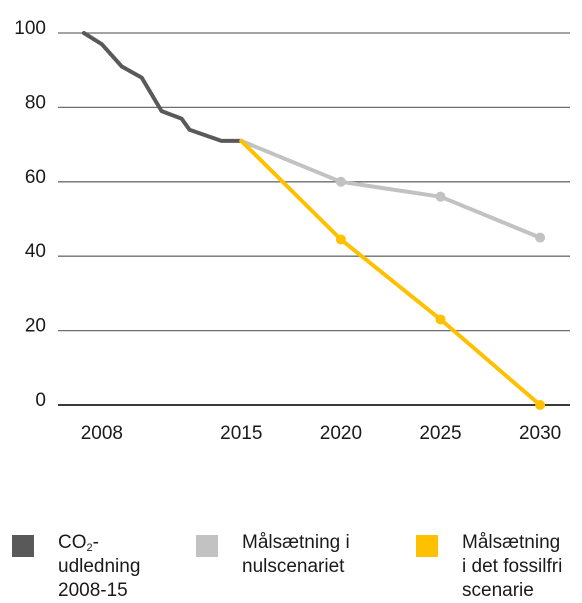 This screenshot has height=603, width=582. I want to click on legend-item-co2: CO2- udledning 2008-15, so click(76, 567).